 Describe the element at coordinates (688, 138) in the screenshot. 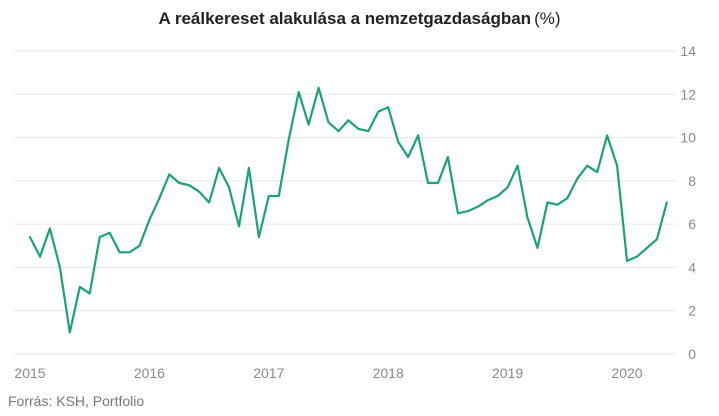

I see `y-tick-label-10: 10` at that location.